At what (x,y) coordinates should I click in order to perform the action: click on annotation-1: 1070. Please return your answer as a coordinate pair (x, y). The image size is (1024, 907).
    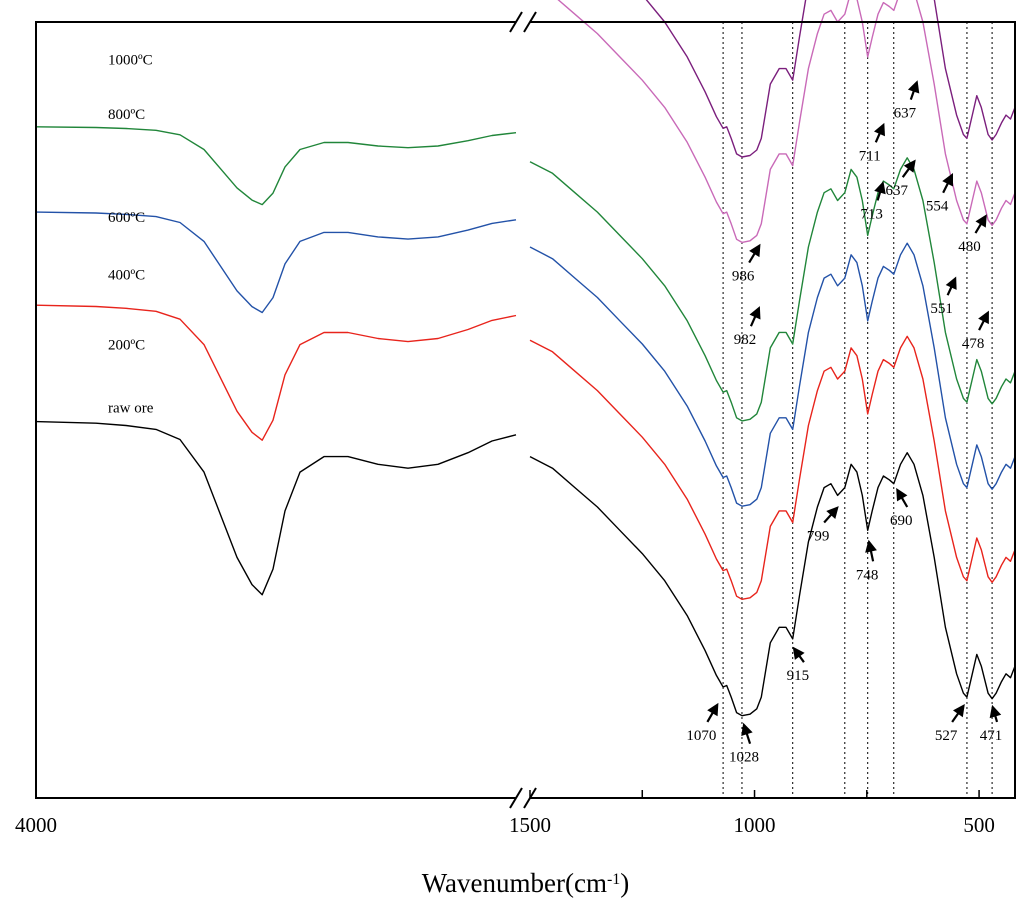
    Looking at the image, I should click on (702, 723).